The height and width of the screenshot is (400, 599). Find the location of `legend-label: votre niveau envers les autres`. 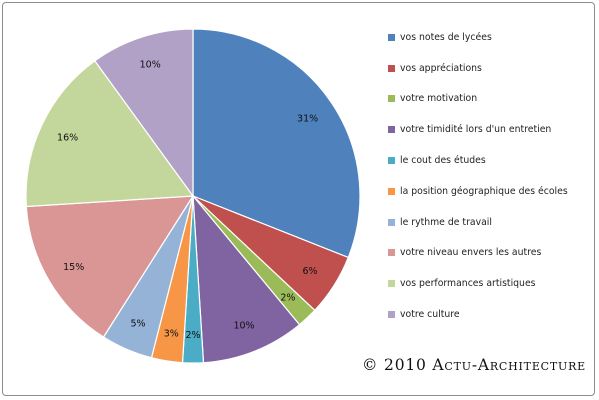

legend-label: votre niveau envers les autres is located at coordinates (471, 253).